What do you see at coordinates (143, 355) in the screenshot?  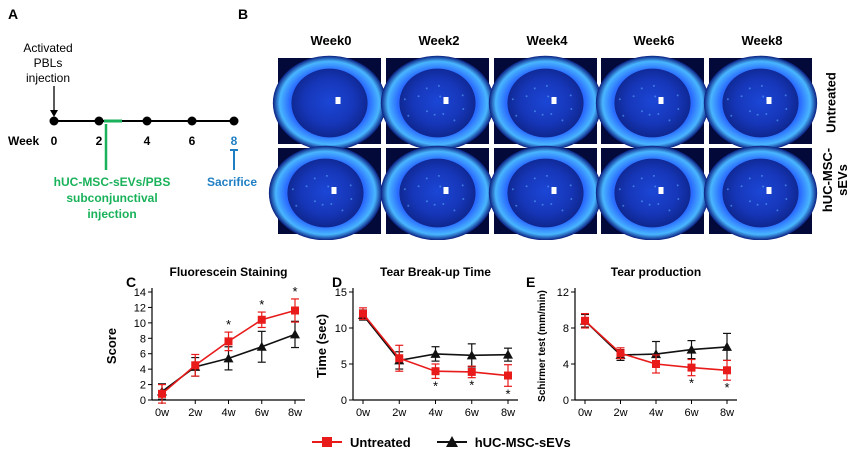 I see `y-tick-label: 6` at bounding box center [143, 355].